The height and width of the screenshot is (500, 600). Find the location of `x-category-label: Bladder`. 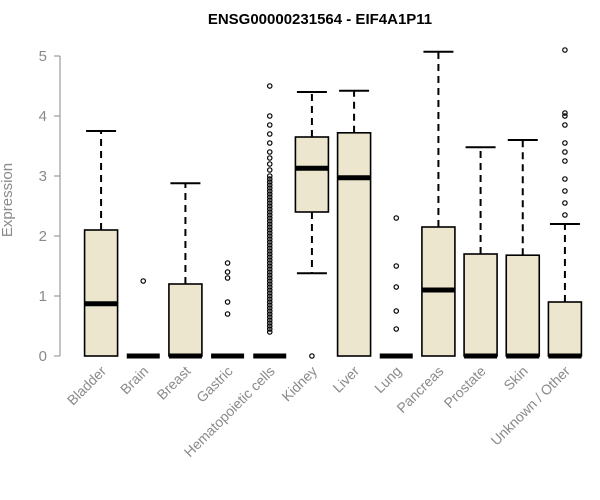

x-category-label: Bladder is located at coordinates (87, 386).